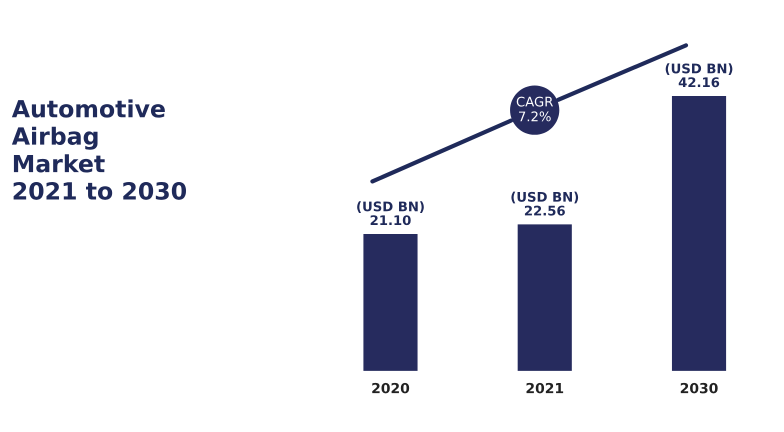 Image resolution: width=784 pixels, height=432 pixels. What do you see at coordinates (699, 75) in the screenshot?
I see `data-label: (USD BN) 42.16` at bounding box center [699, 75].